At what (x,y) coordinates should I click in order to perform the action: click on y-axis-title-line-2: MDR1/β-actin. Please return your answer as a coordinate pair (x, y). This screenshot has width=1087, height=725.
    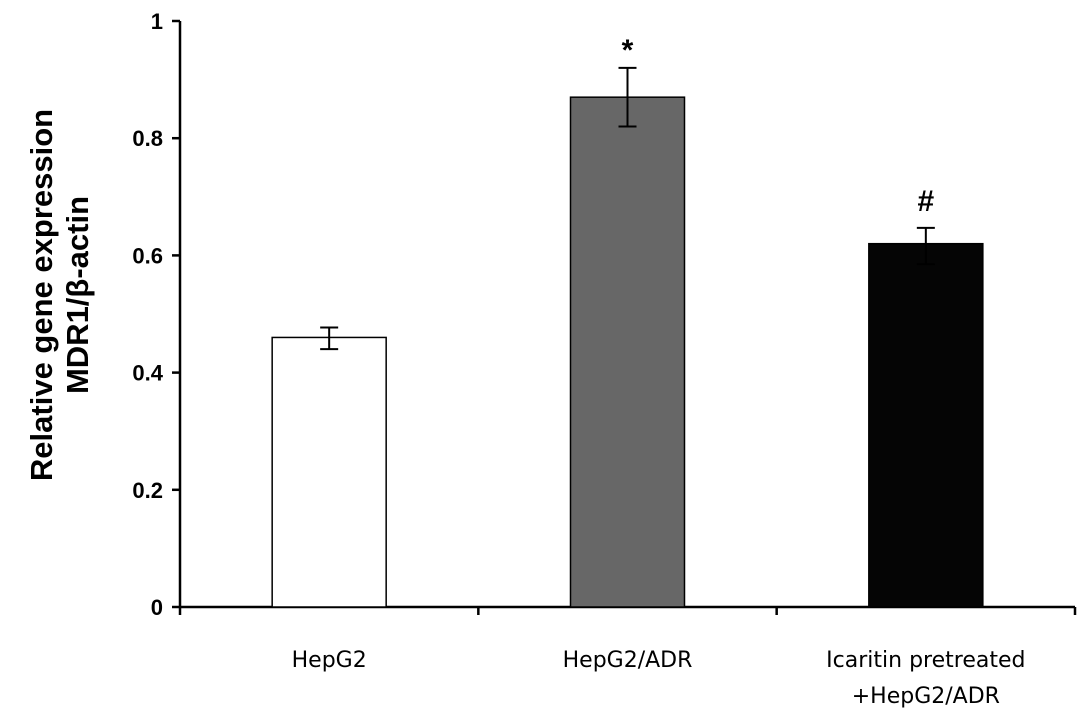
    Looking at the image, I should click on (77, 295).